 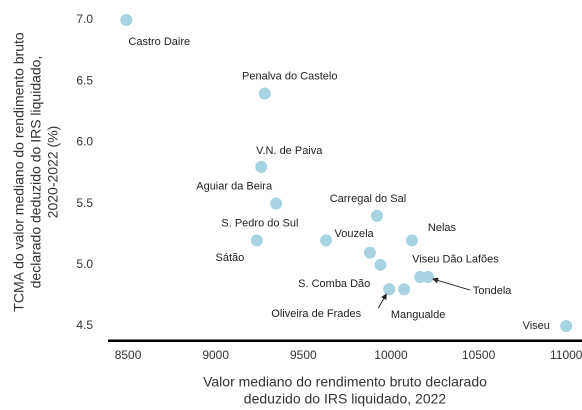 What do you see at coordinates (355, 234) in the screenshot?
I see `point-label: Vouzela` at bounding box center [355, 234].